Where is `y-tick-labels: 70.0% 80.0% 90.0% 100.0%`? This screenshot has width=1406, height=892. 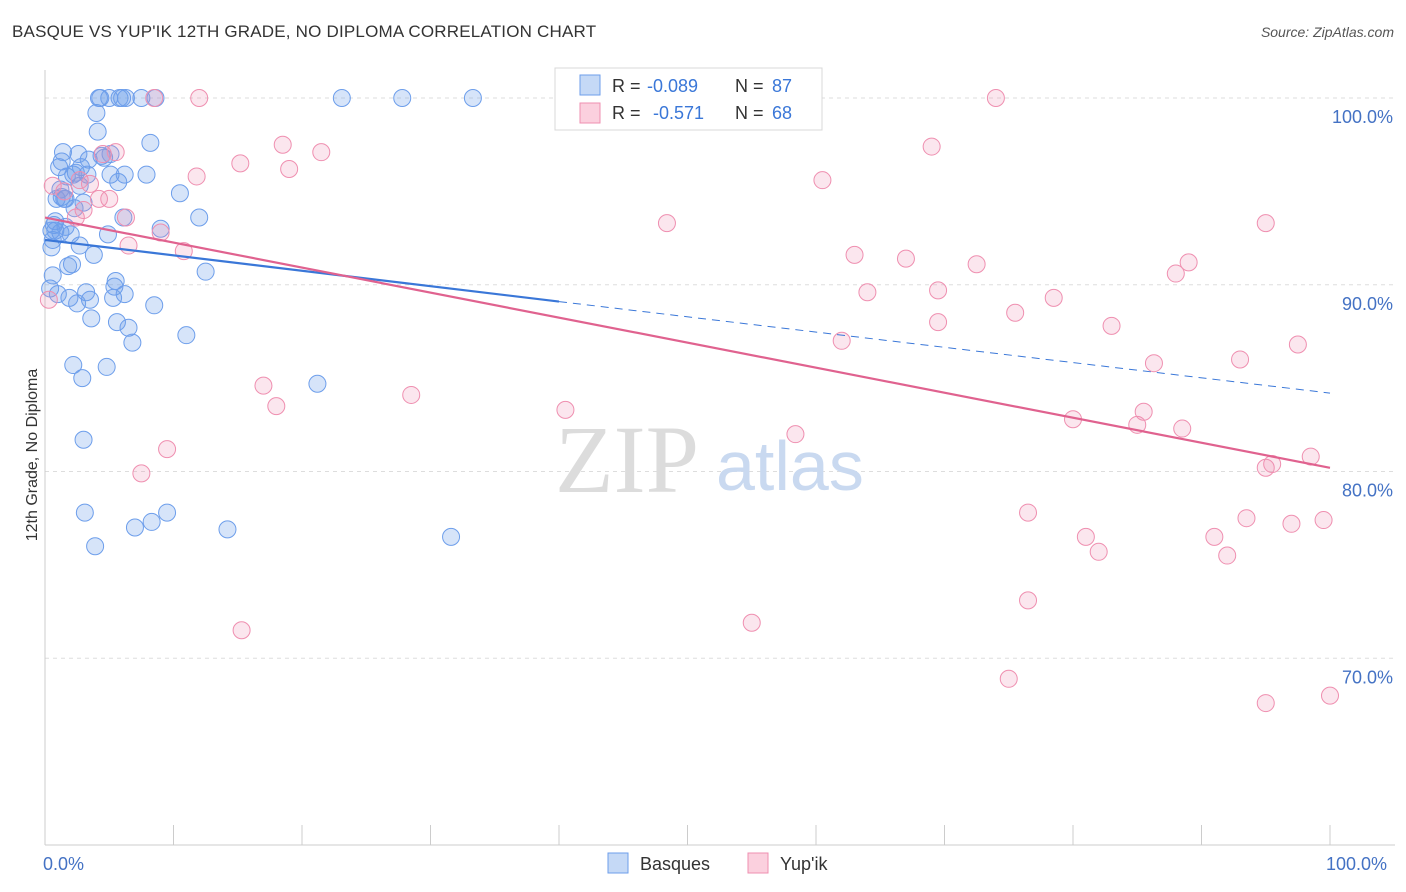 y-tick-labels: 70.0% 80.0% 90.0% 100.0% is located at coordinates (1362, 397).